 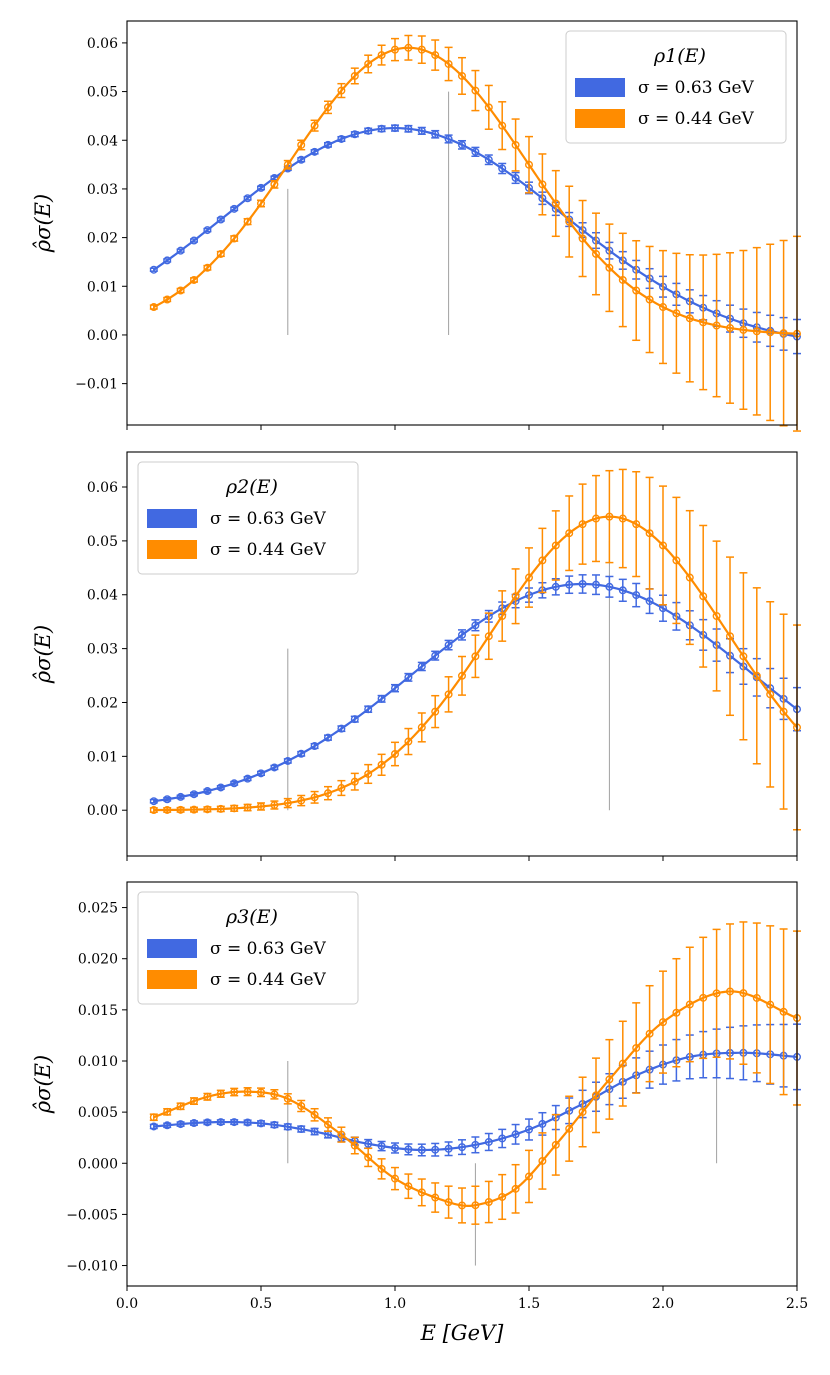 What do you see at coordinates (98, 1113) in the screenshot?
I see `y-tick-label: 0.005` at bounding box center [98, 1113].